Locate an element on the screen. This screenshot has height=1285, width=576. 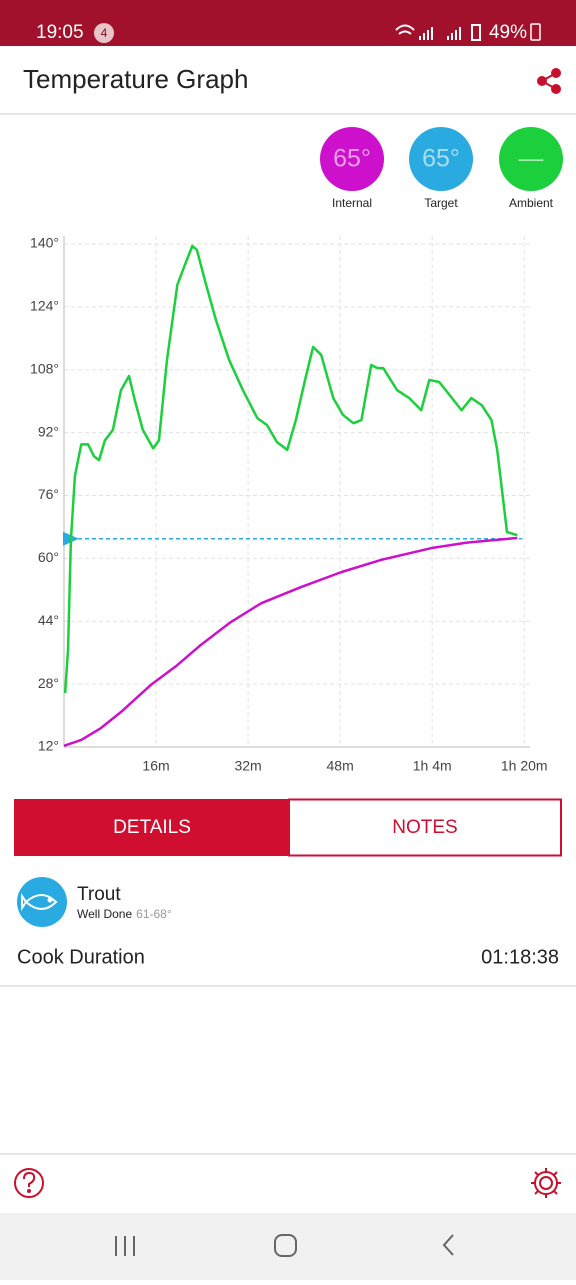
help-button is located at coordinates (29, 1183).